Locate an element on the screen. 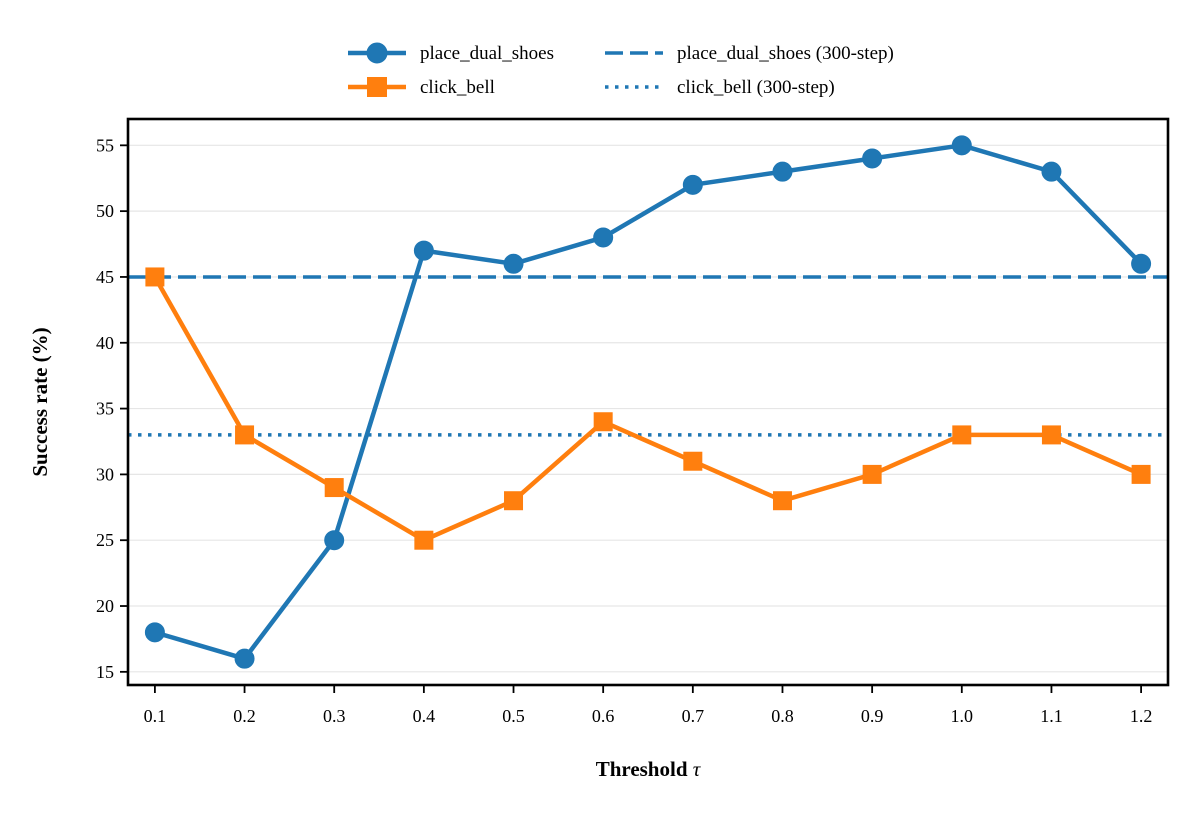 Image resolution: width=1200 pixels, height=816 pixels. x-tick-label: 0.2 is located at coordinates (244, 716).